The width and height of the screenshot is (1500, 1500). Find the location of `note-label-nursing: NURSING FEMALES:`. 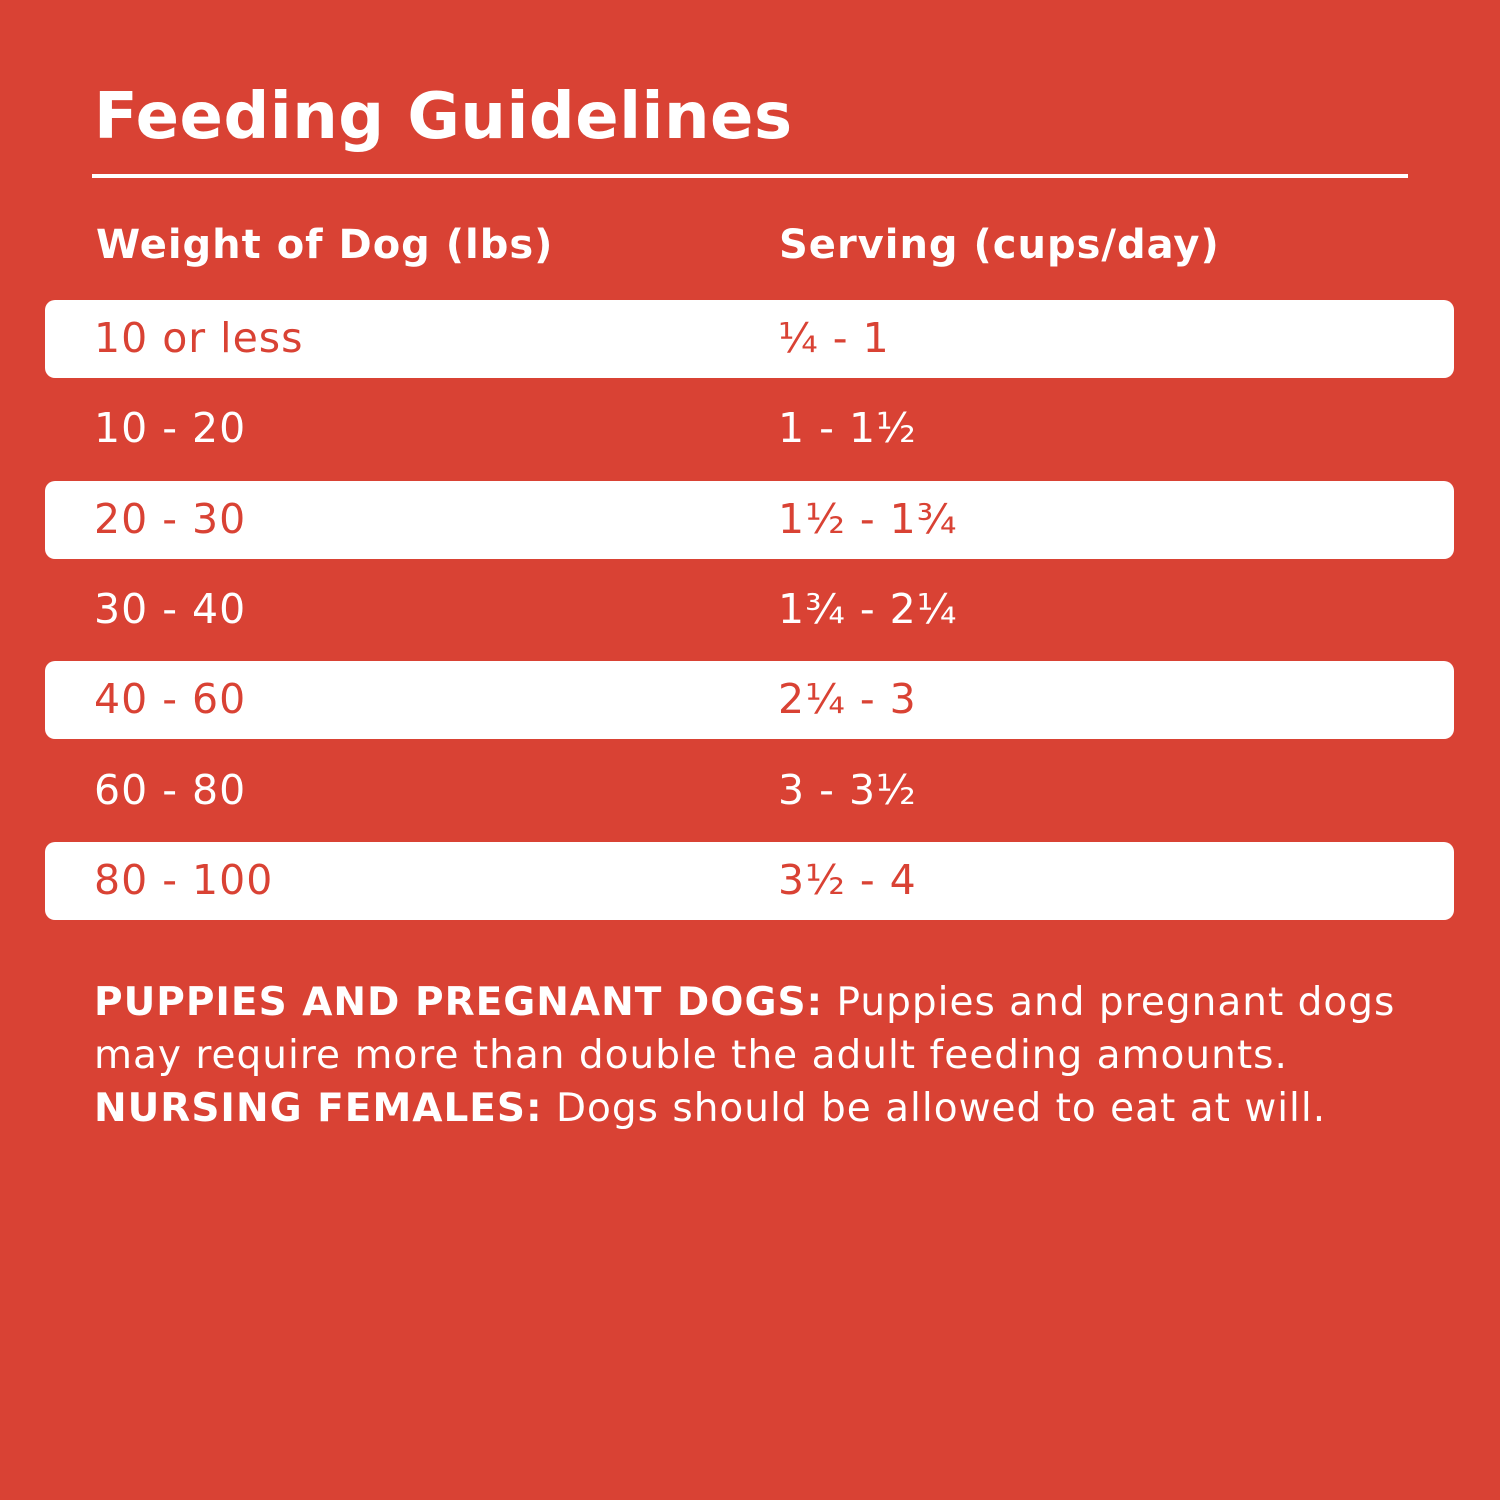

note-label-nursing: NURSING FEMALES: is located at coordinates (318, 1108).